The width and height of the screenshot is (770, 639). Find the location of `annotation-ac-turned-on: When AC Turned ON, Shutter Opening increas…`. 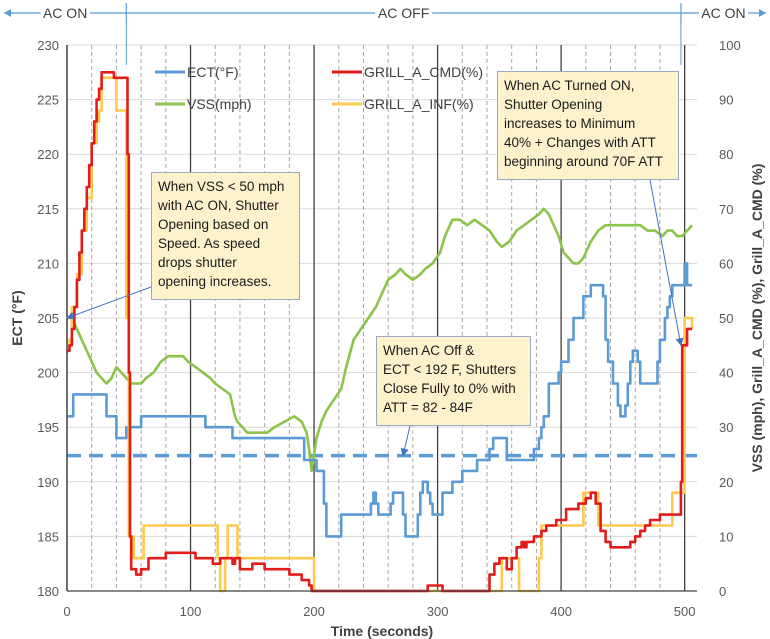

annotation-ac-turned-on: When AC Turned ON, Shutter Opening increas… is located at coordinates (588, 125).